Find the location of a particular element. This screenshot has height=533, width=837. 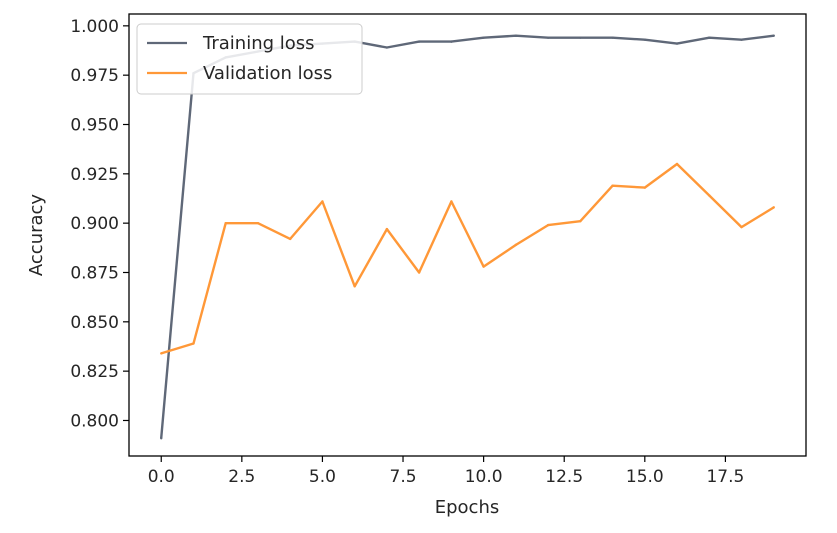

y-tick-label: 0.975 is located at coordinates (94, 76).